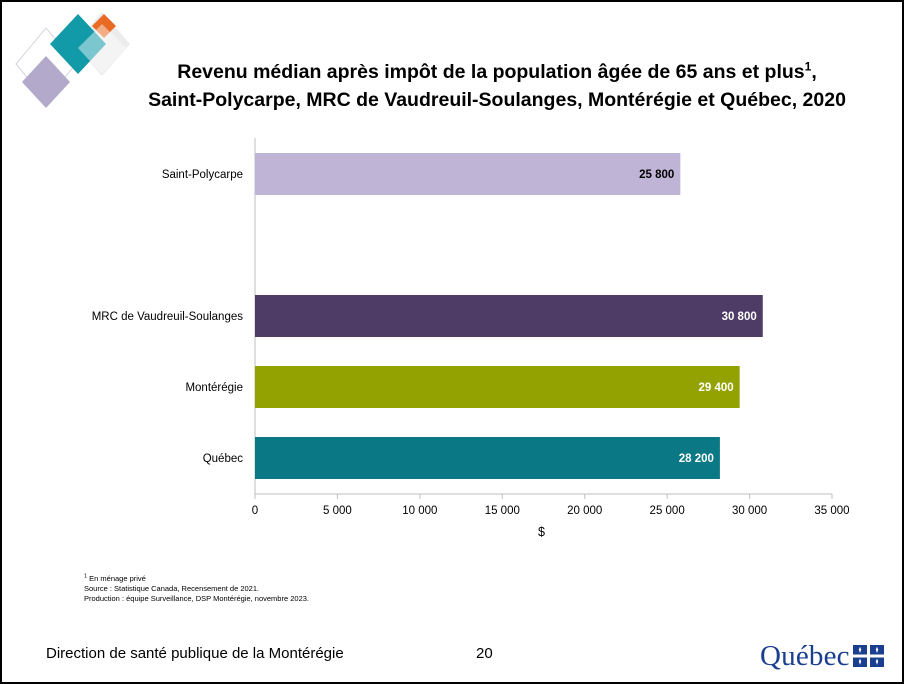  What do you see at coordinates (868, 656) in the screenshot?
I see `quebec-flag-icon` at bounding box center [868, 656].